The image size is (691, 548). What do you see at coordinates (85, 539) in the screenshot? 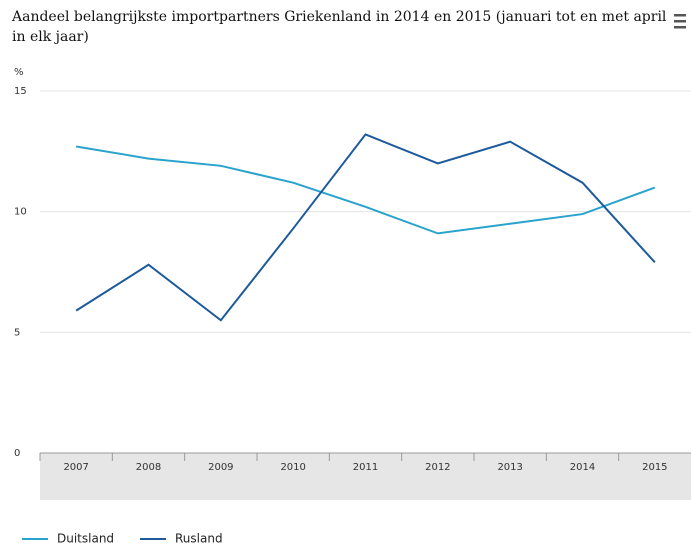
I see `legend-label: Duitsland` at bounding box center [85, 539].